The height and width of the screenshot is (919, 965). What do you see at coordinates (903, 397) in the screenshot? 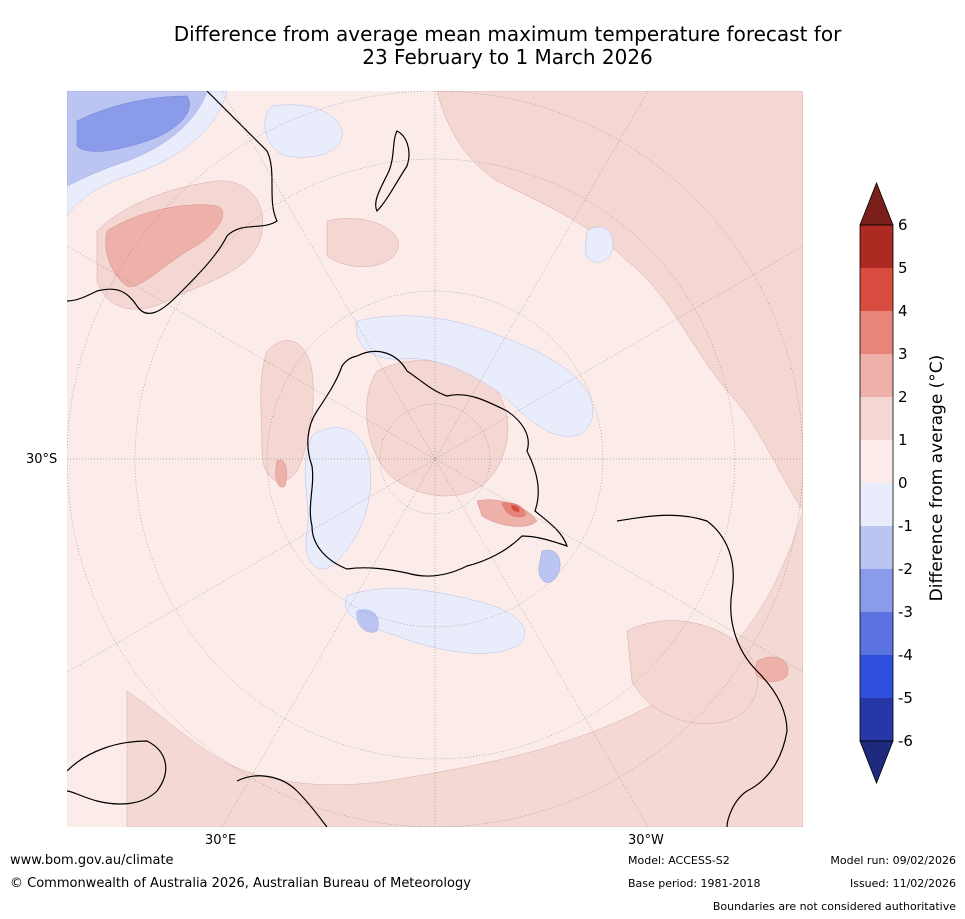
I see `colorbar-tick-label: 2` at bounding box center [903, 397].